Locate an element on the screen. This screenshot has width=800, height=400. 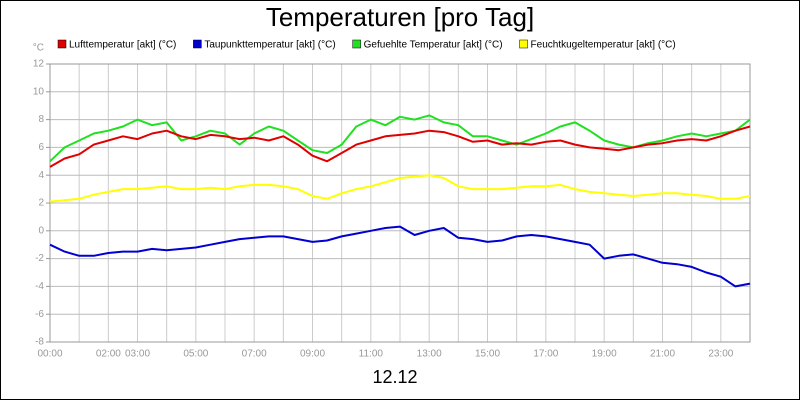
x-tick-label: 00:00 is located at coordinates (49, 354).